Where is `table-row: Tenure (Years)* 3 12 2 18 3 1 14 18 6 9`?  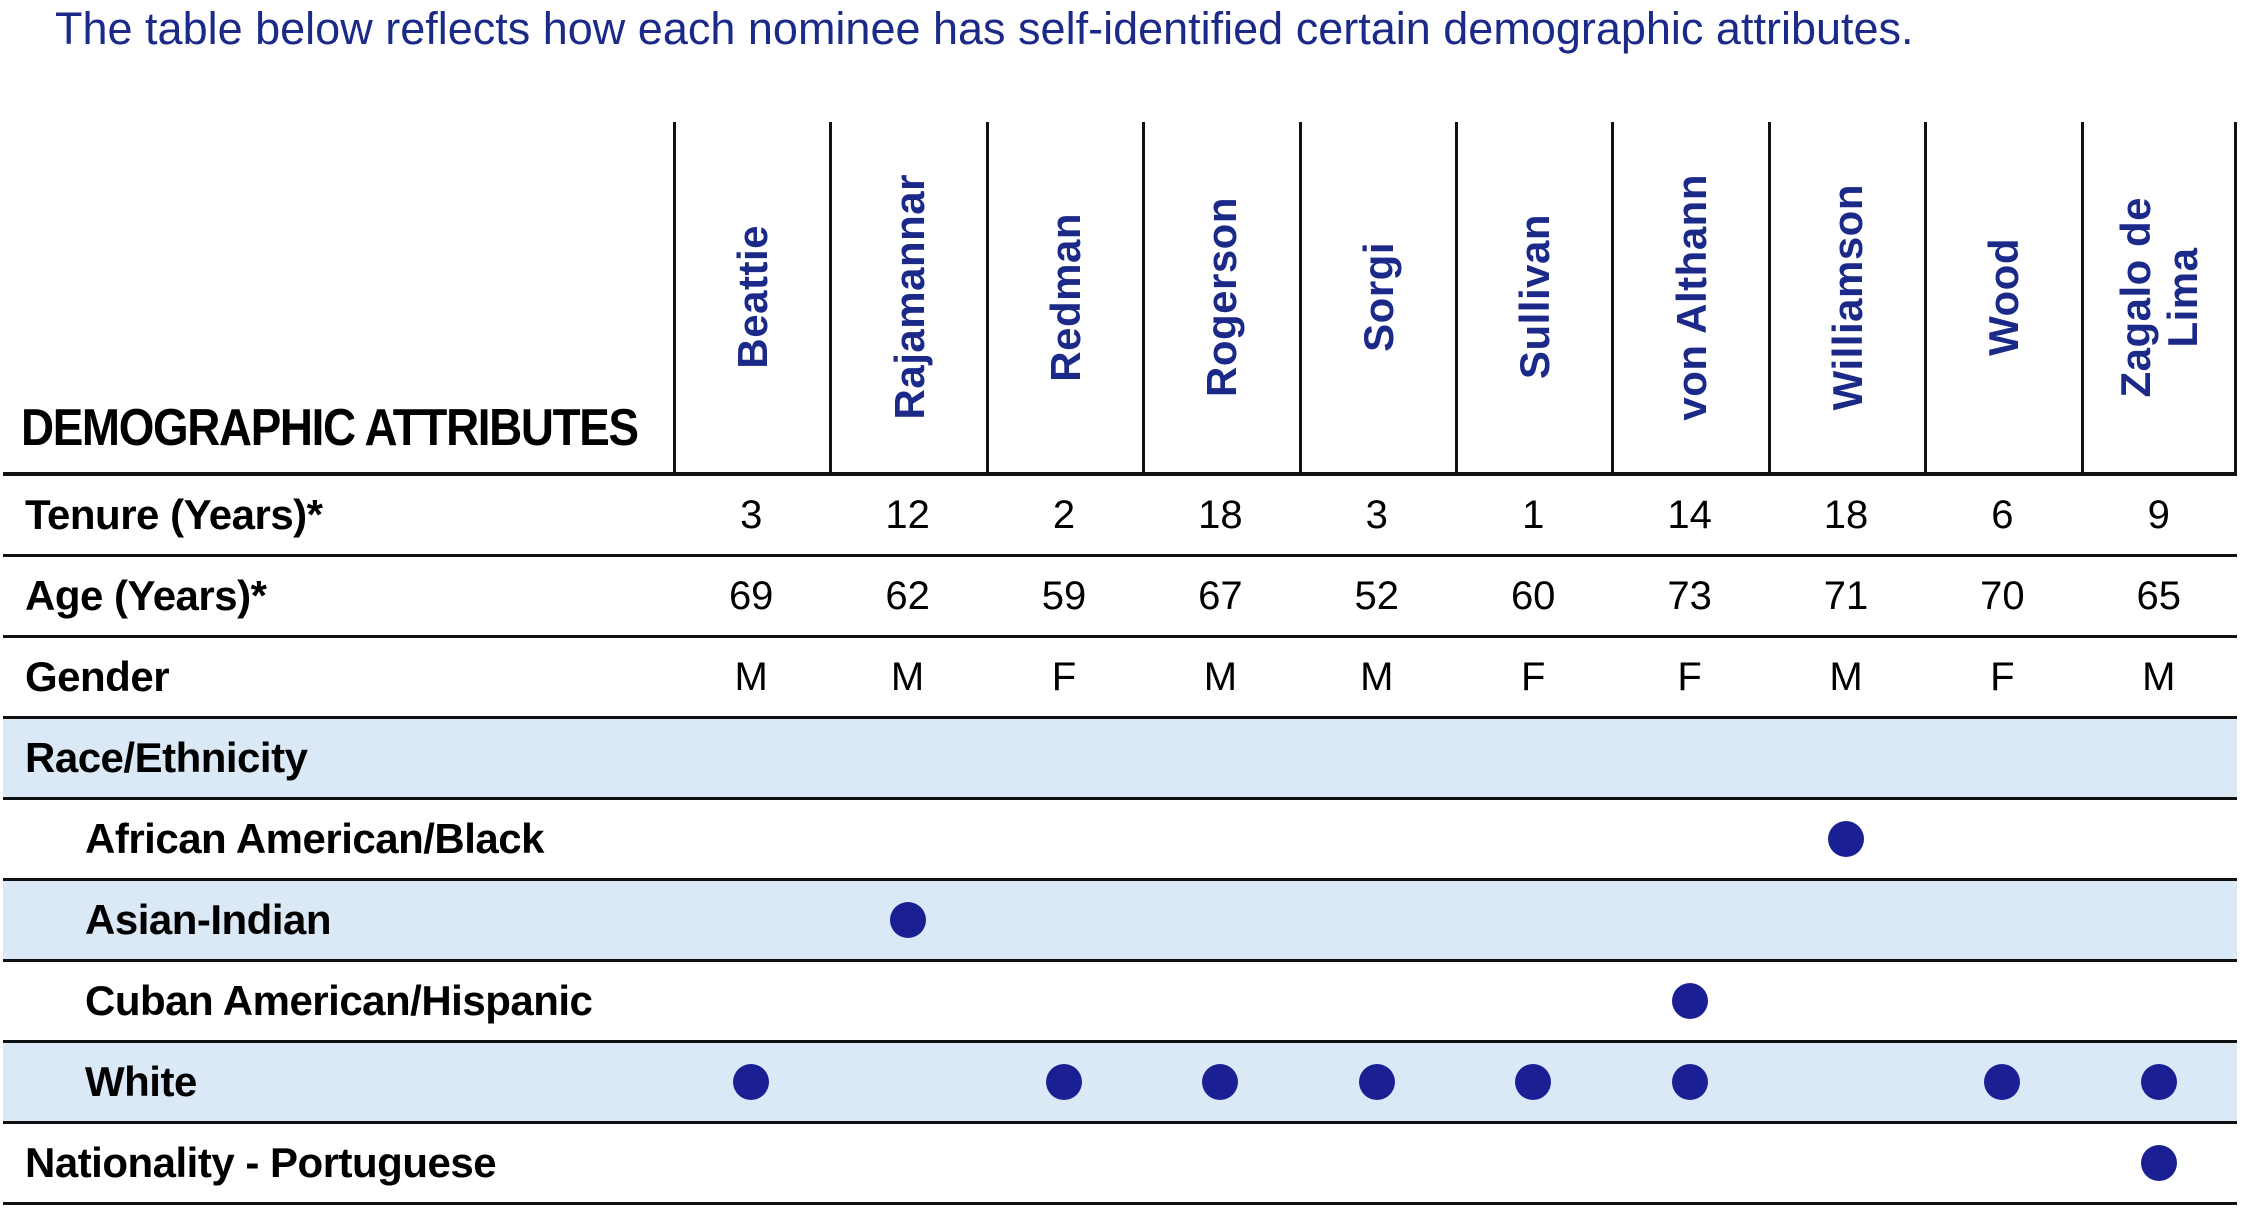
table-row: Tenure (Years)* 3 12 2 18 3 1 14 18 6 9 is located at coordinates (1120, 516).